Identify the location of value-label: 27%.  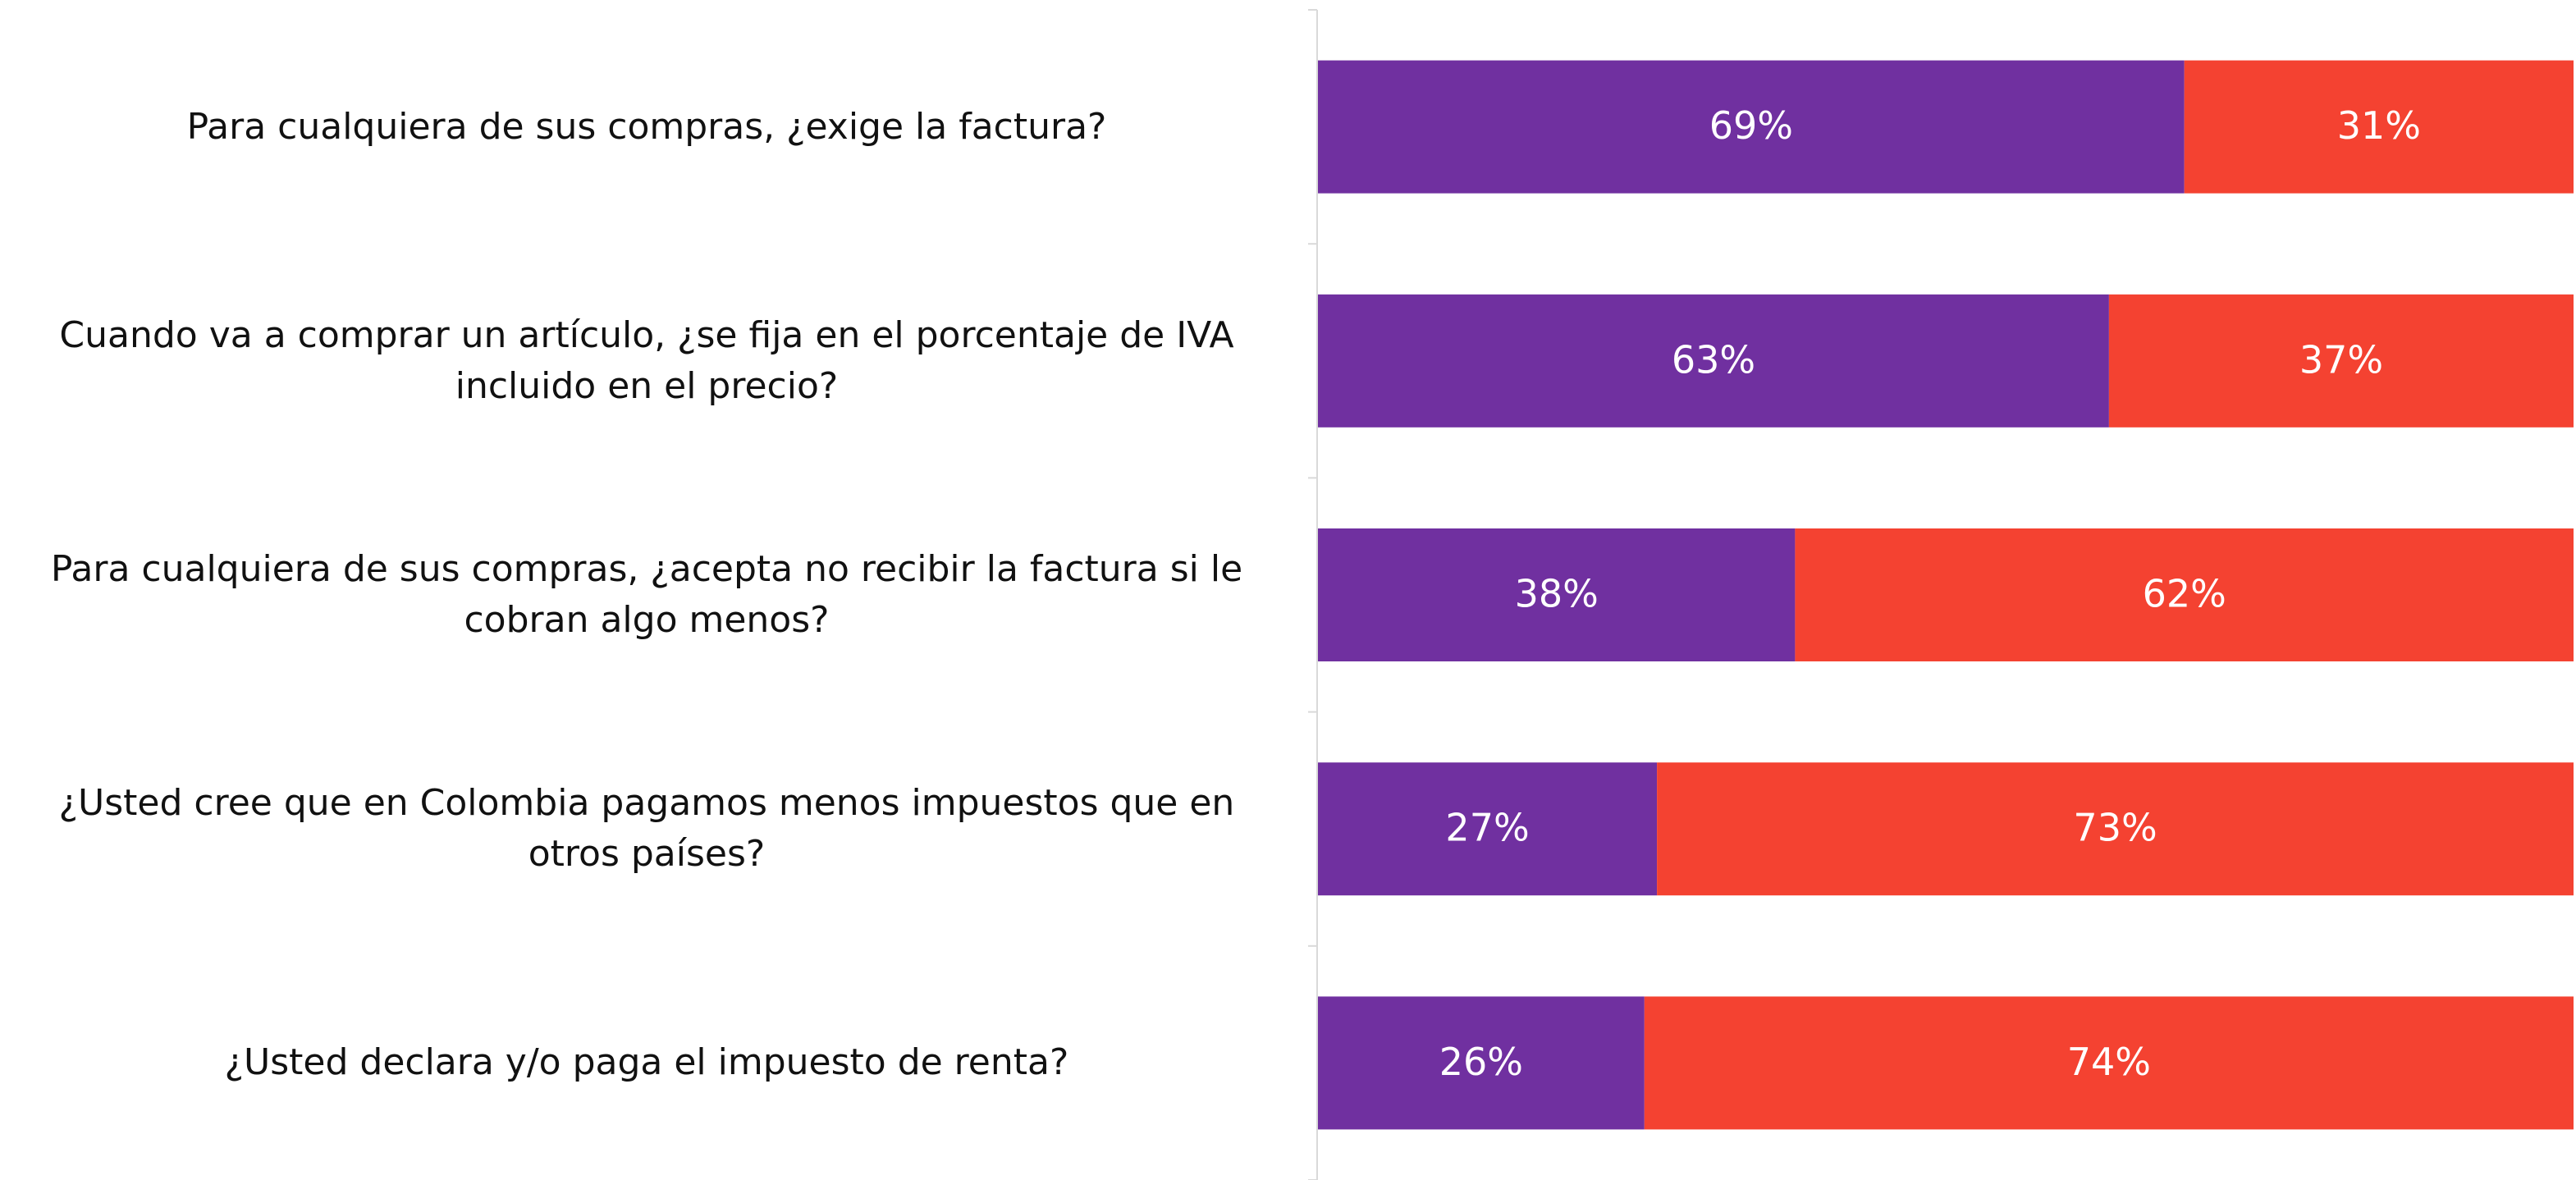
(1487, 828).